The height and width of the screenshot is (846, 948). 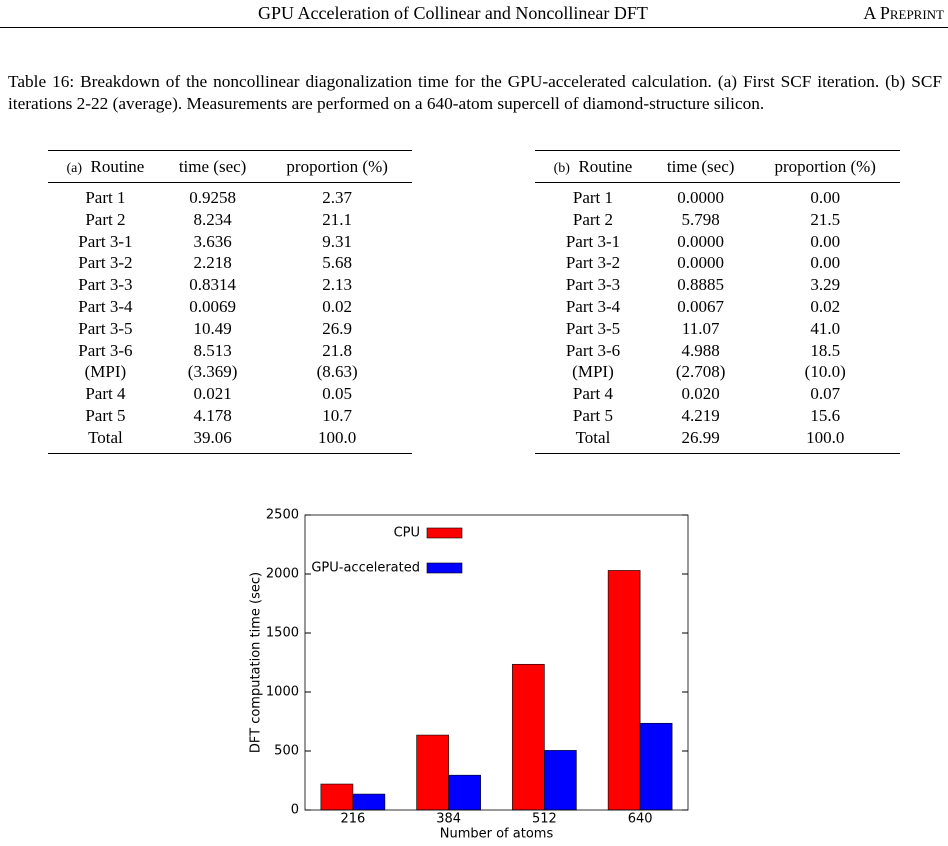 I want to click on column-header: time (sec), so click(x=700, y=166).